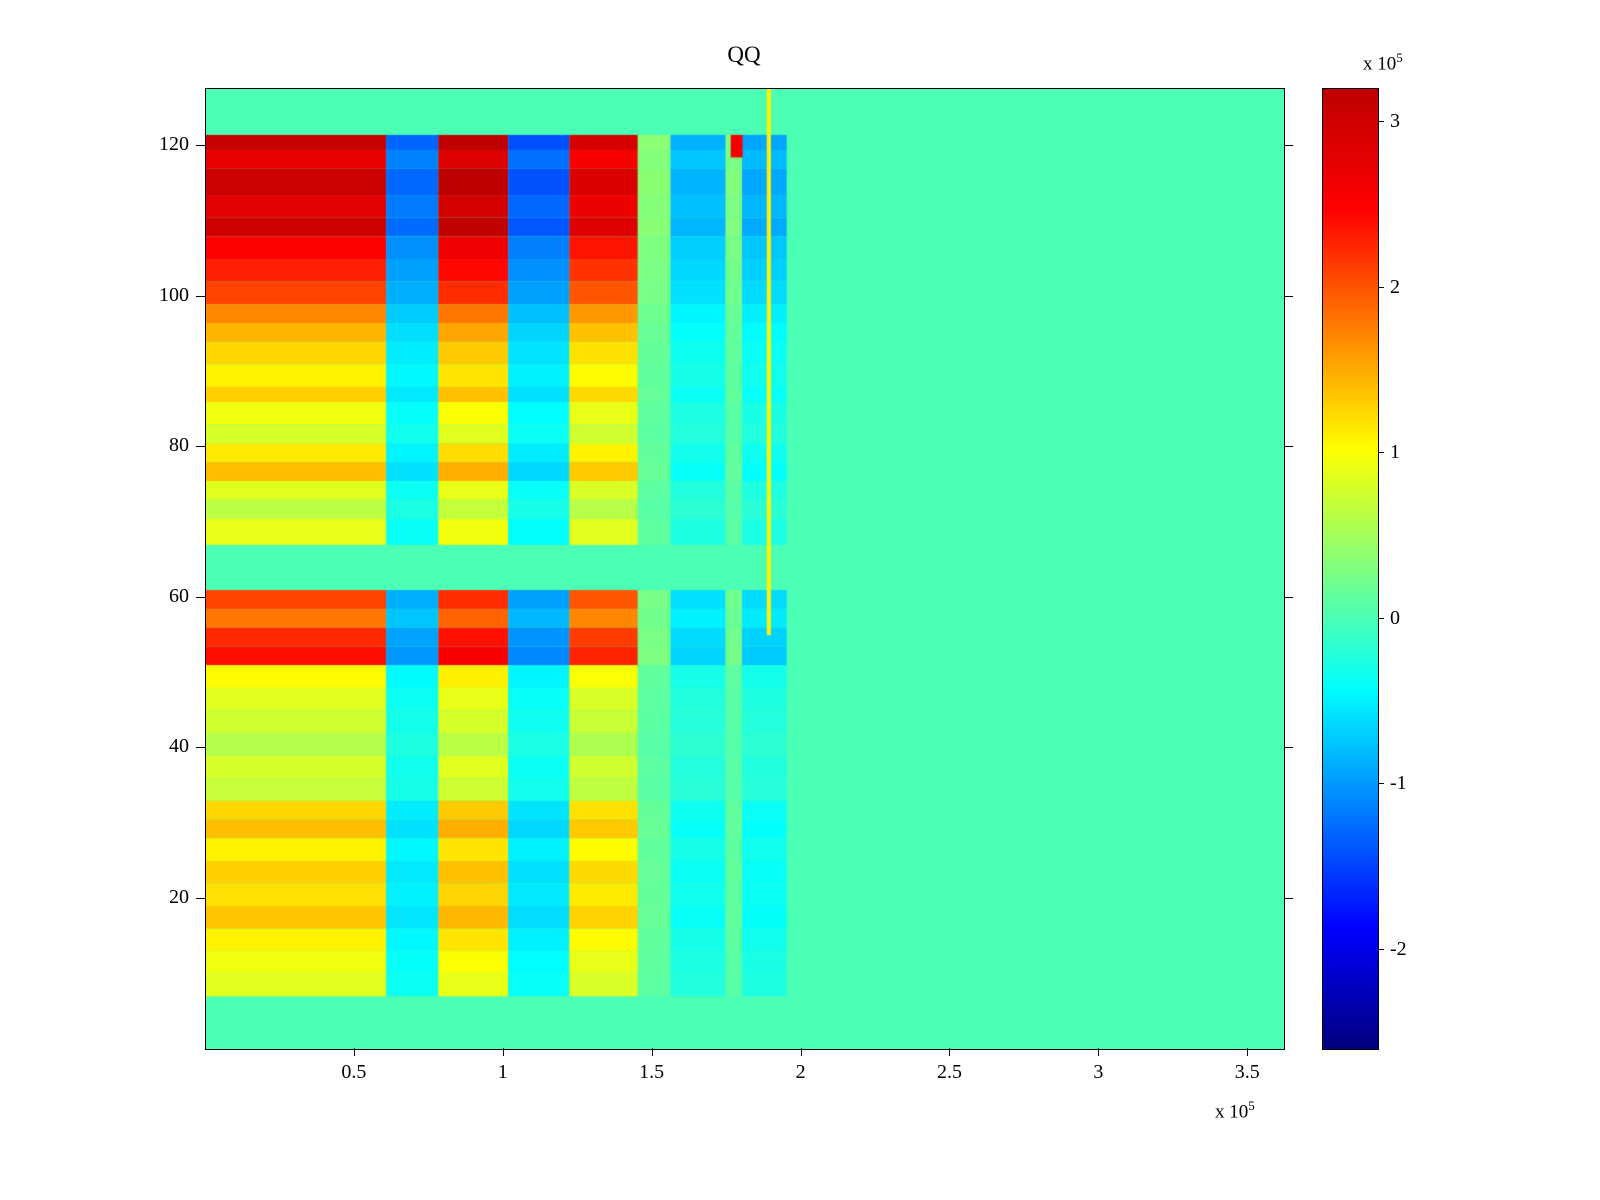 The height and width of the screenshot is (1200, 1600). What do you see at coordinates (1395, 452) in the screenshot?
I see `colorbar-tick-label: 1` at bounding box center [1395, 452].